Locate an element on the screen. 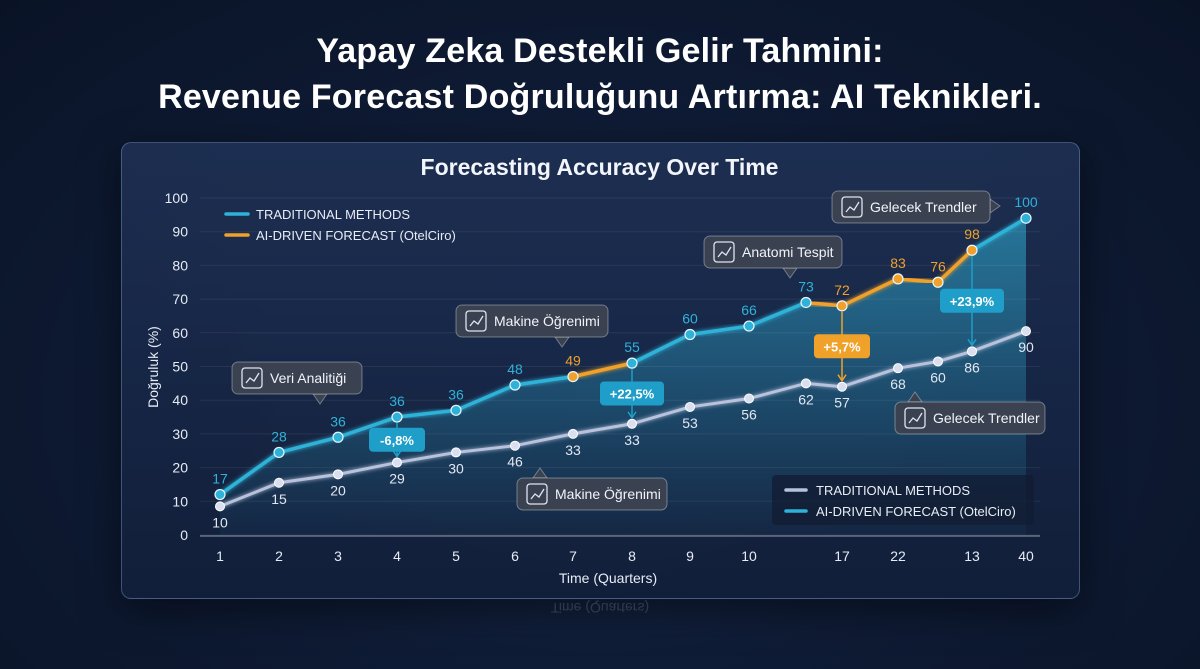 This screenshot has height=669, width=1200. callout: Gelecek Trendler is located at coordinates (916, 207).